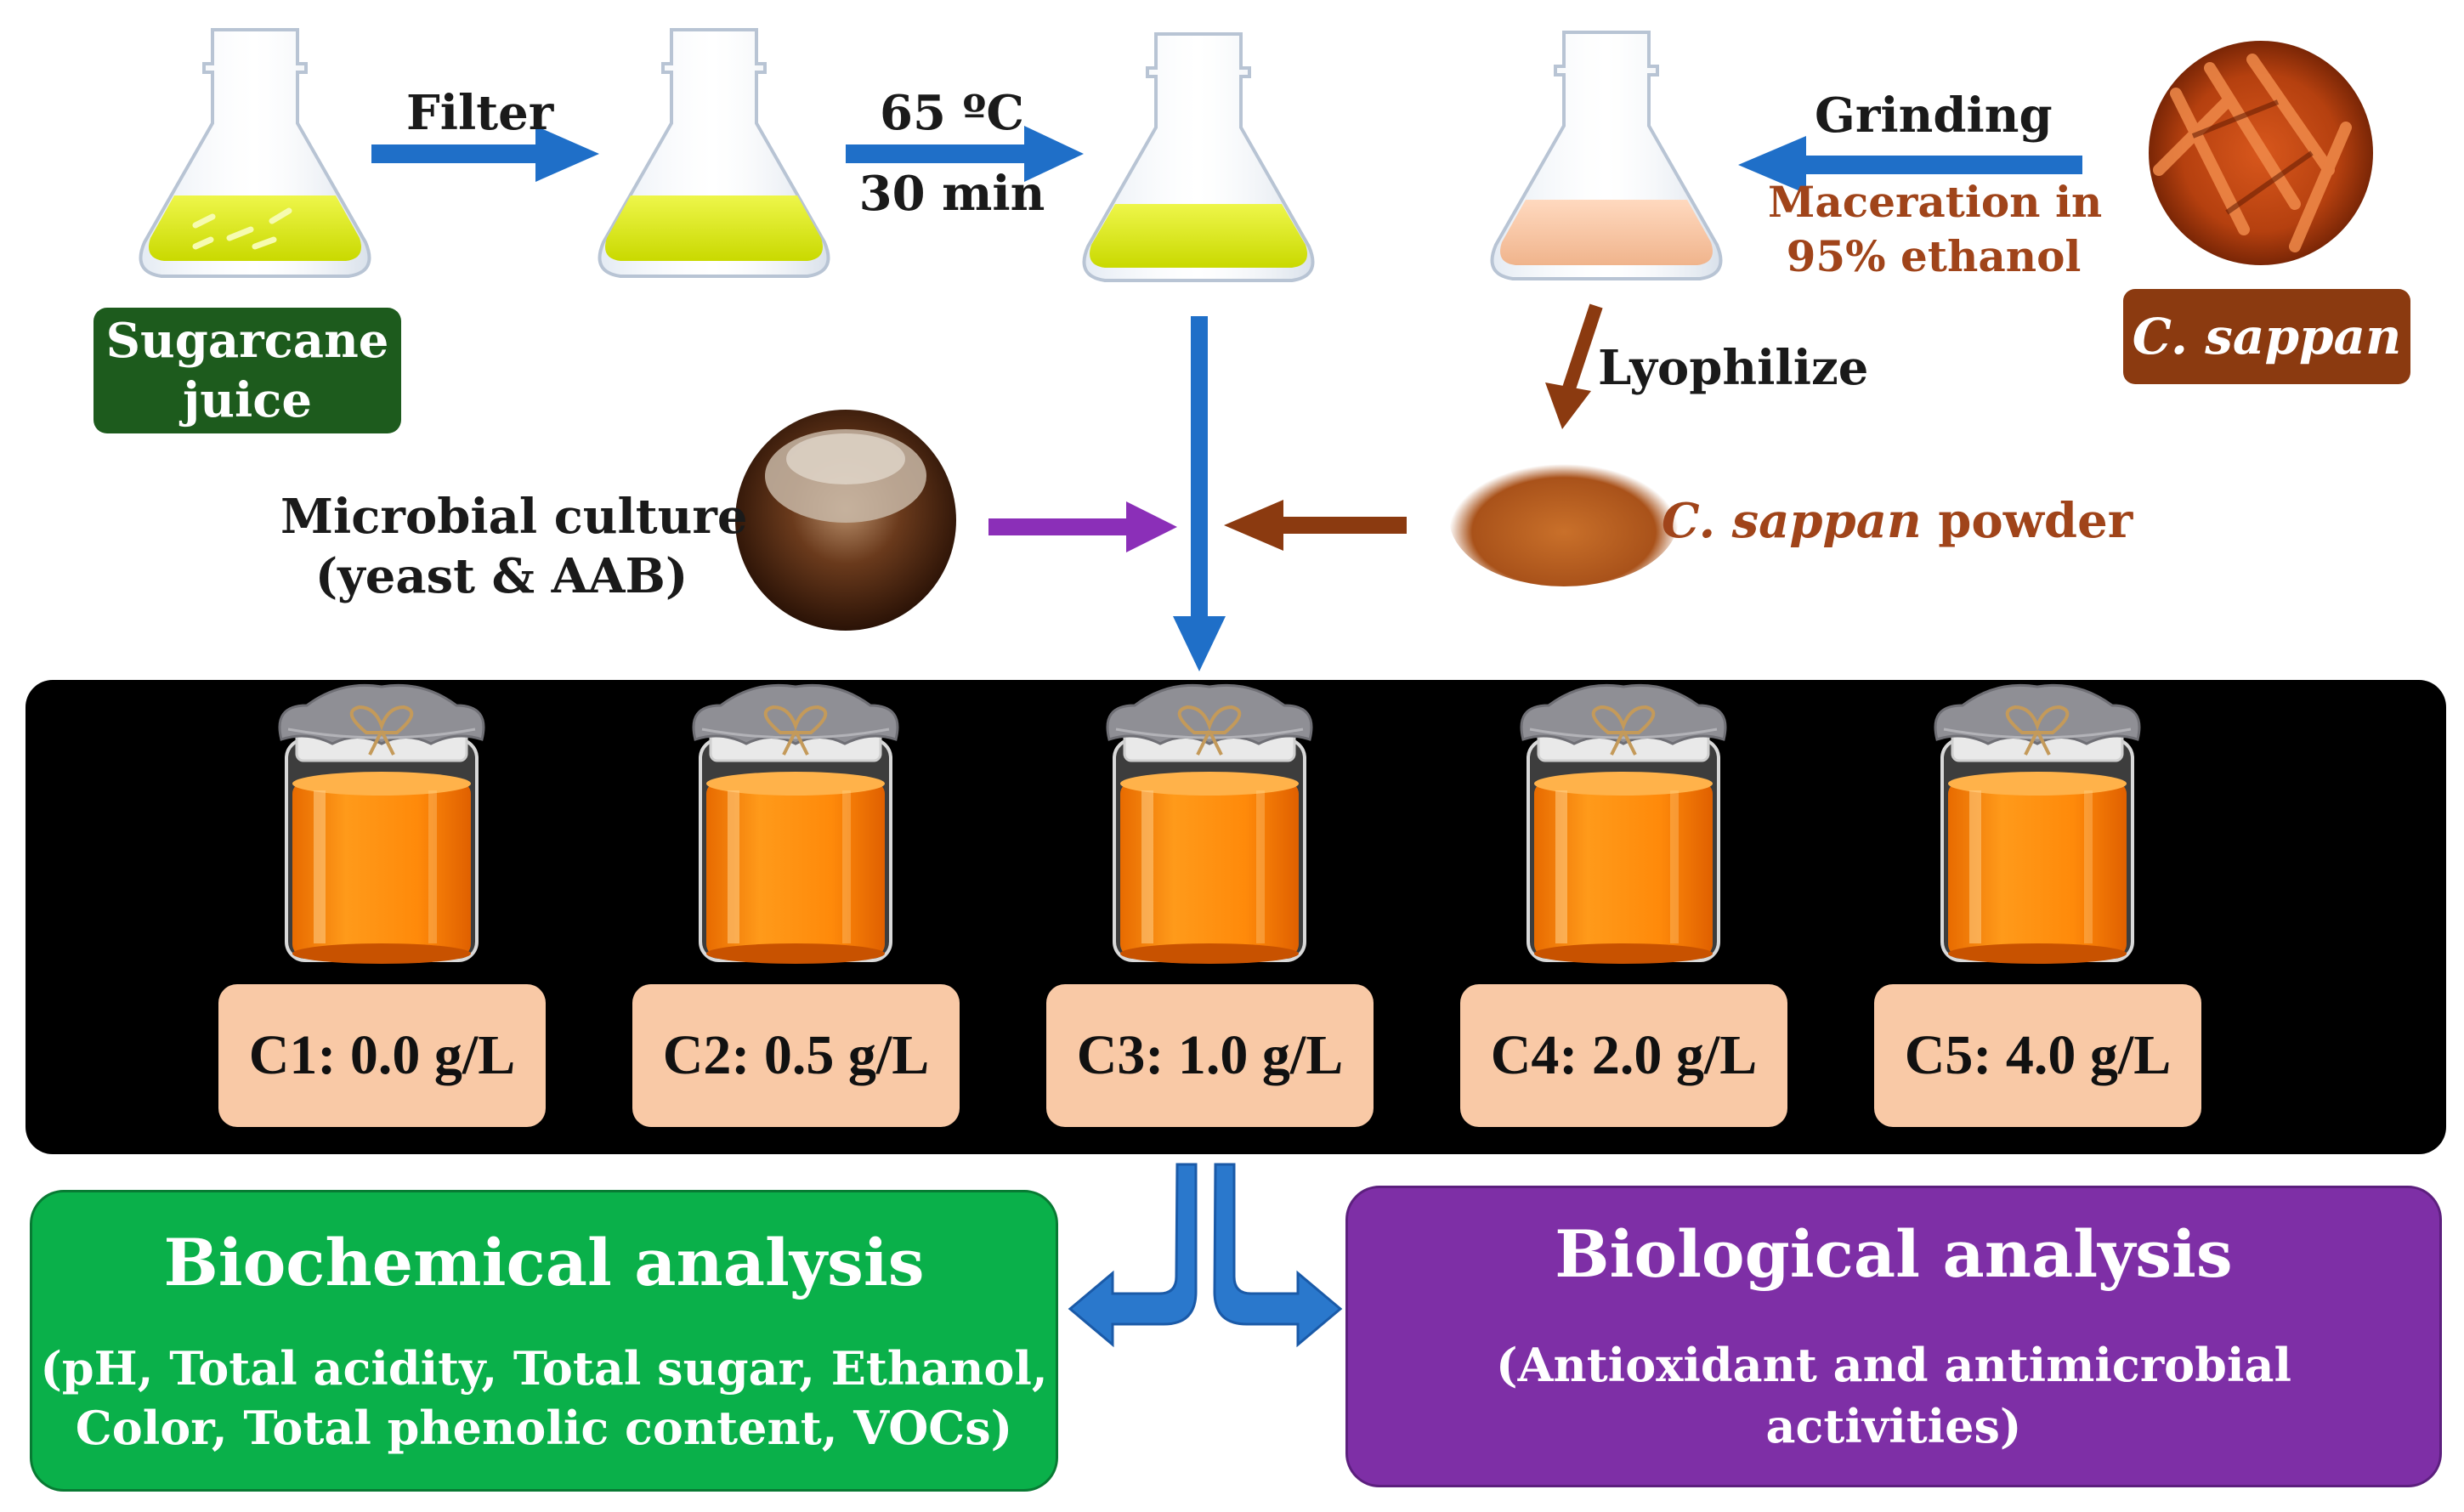 Image resolution: width=2464 pixels, height=1512 pixels. Describe the element at coordinates (544, 1427) in the screenshot. I see `biochemical-line2: Color, Total phenolic content, VOCs)` at that location.